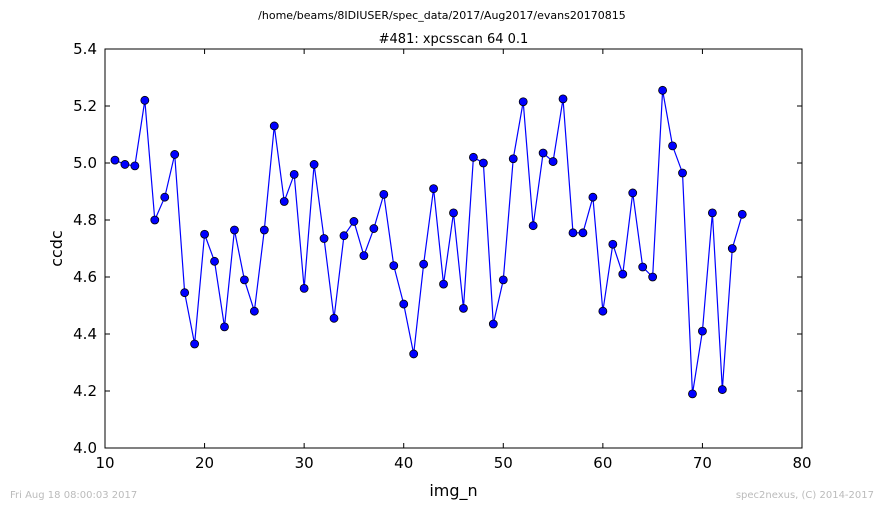  I want to click on x-tick-label: 40, so click(403, 463).